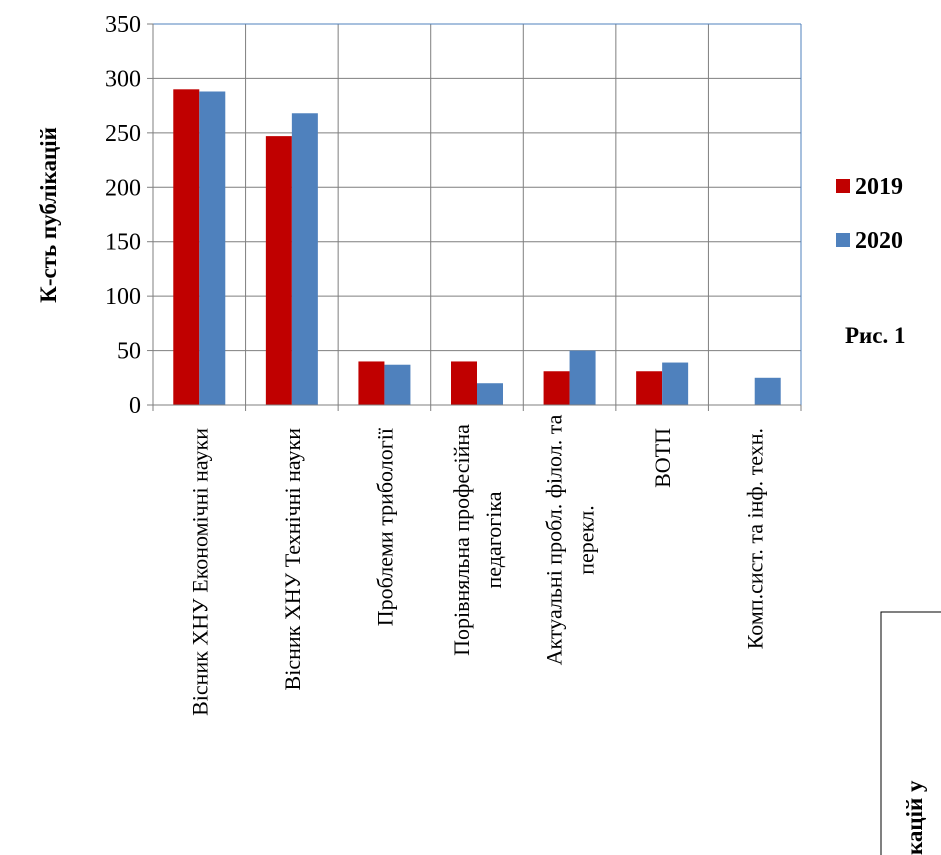  Describe the element at coordinates (879, 187) in the screenshot. I see `legend-label-2019: 2019` at that location.